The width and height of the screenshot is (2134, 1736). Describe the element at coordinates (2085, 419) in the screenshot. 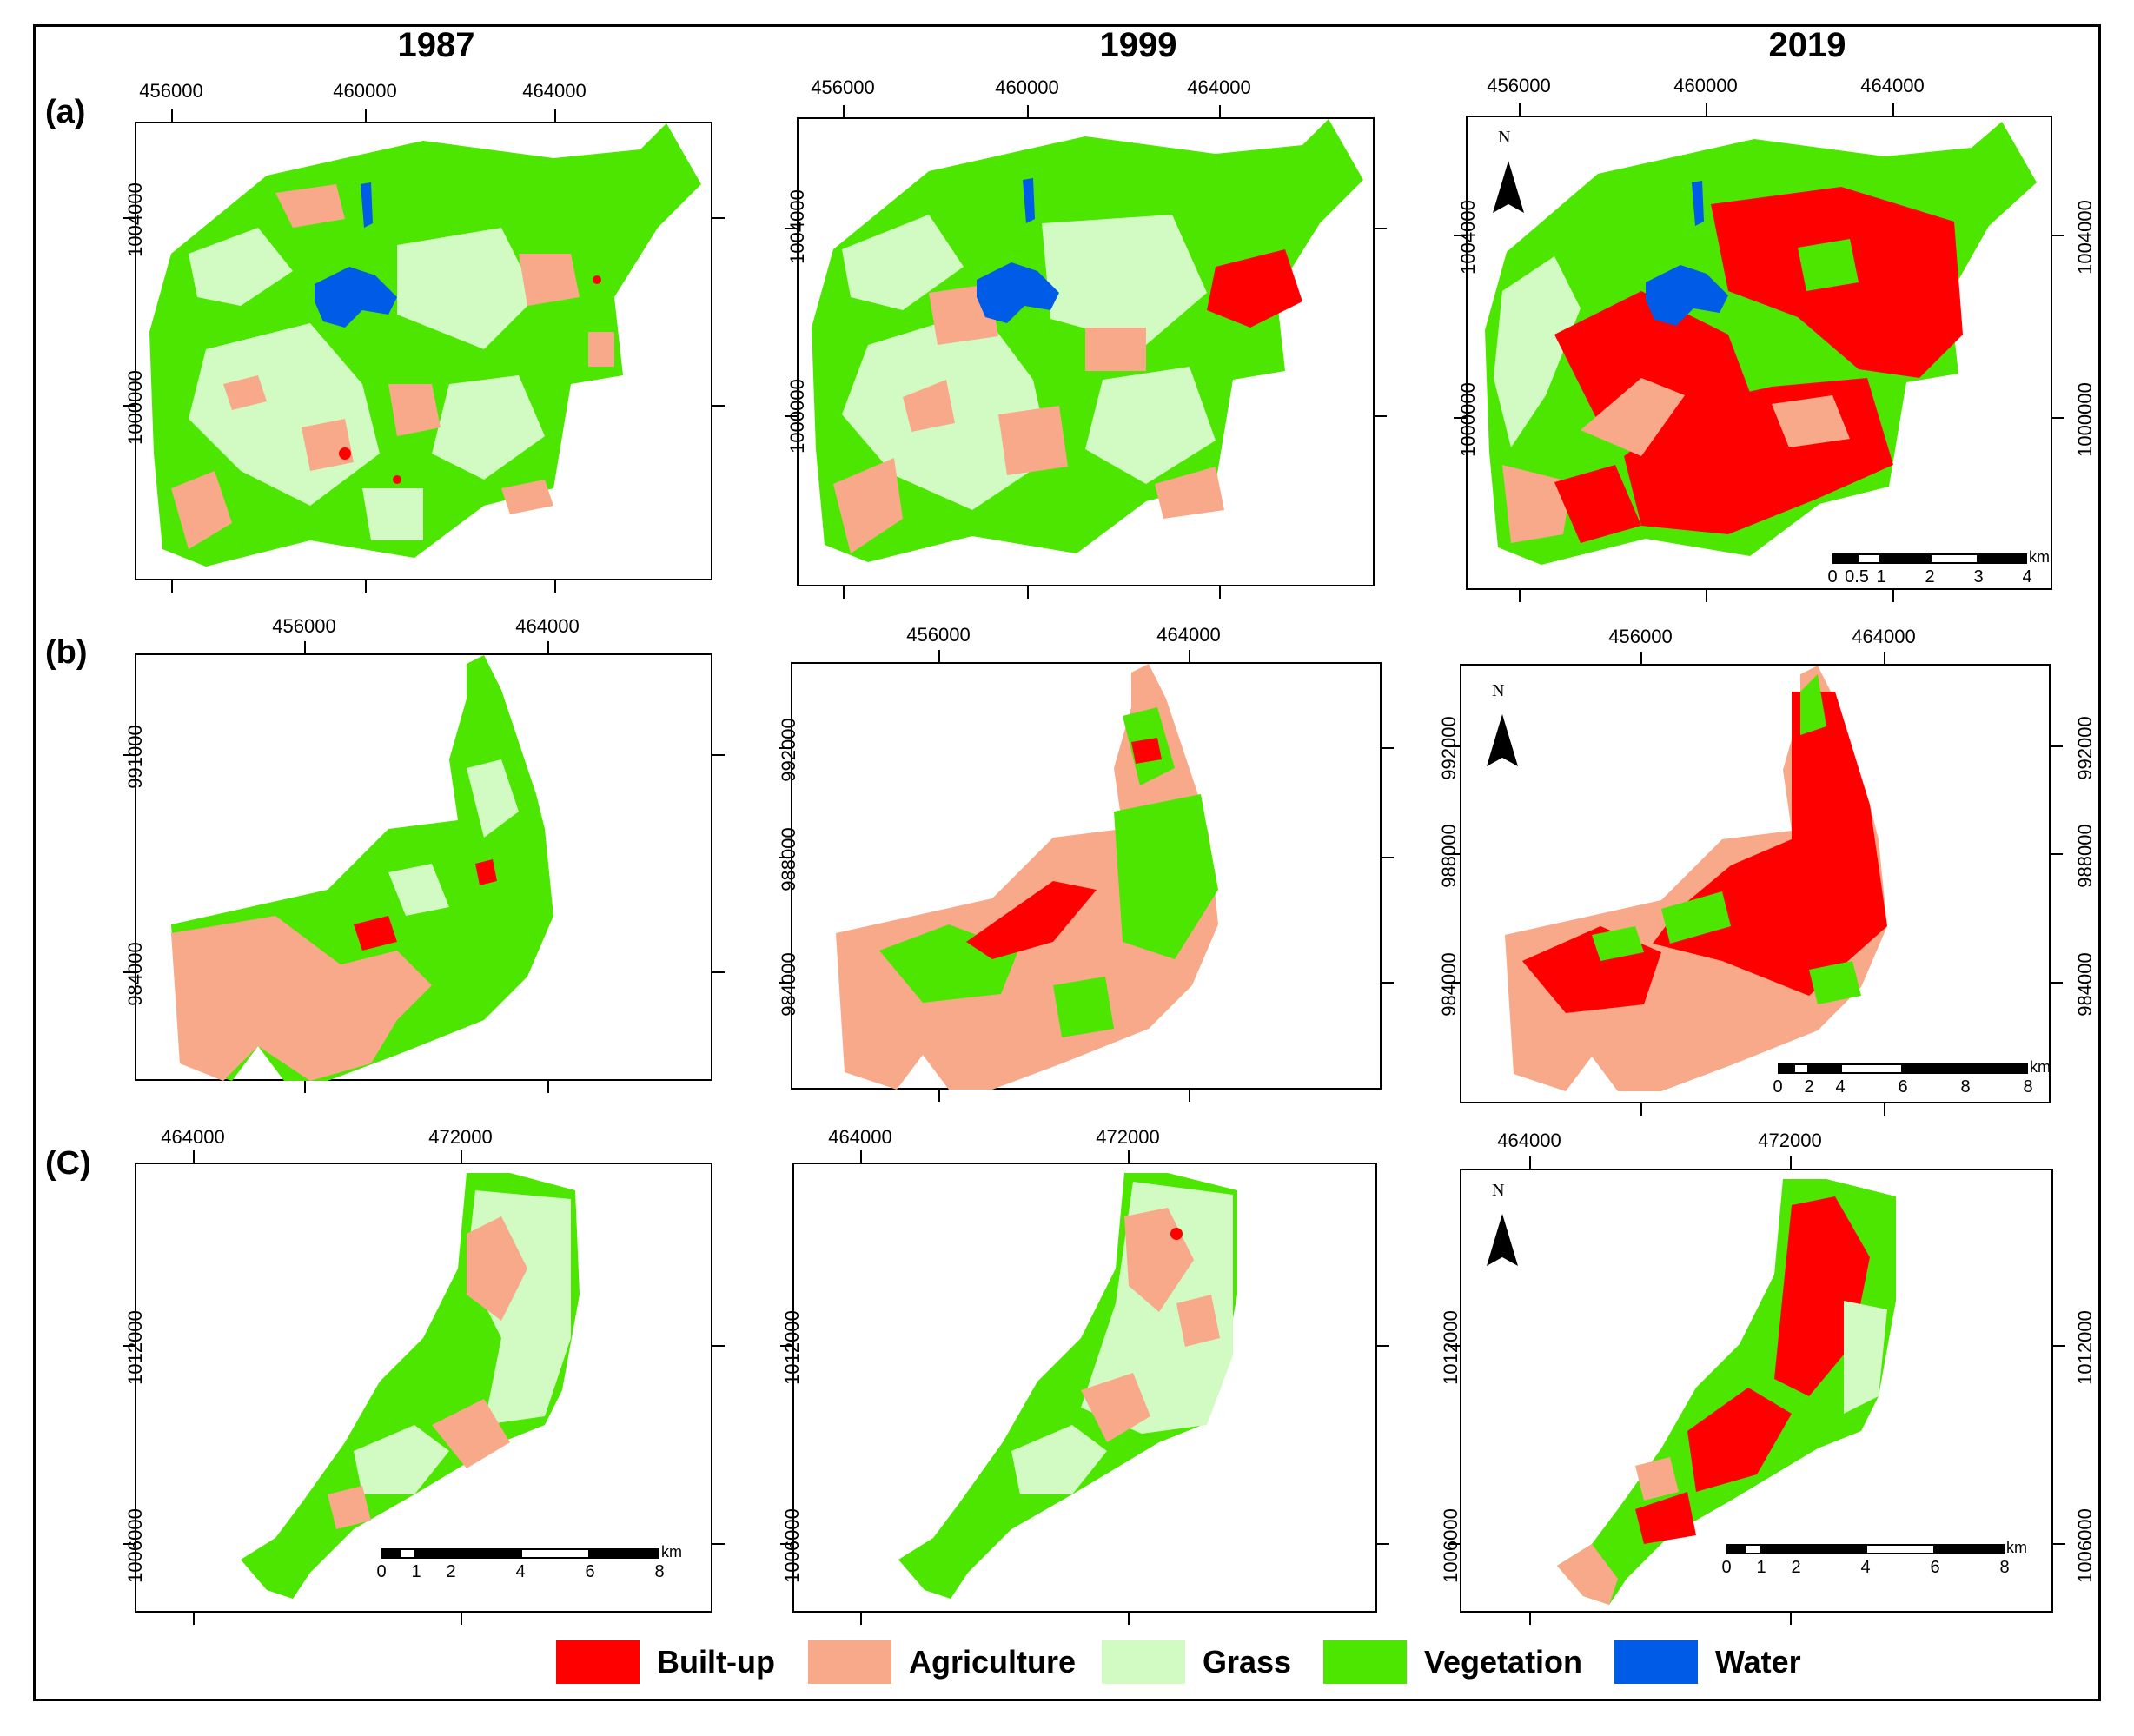

I see `ytick-a-2019-right: 1000000` at that location.